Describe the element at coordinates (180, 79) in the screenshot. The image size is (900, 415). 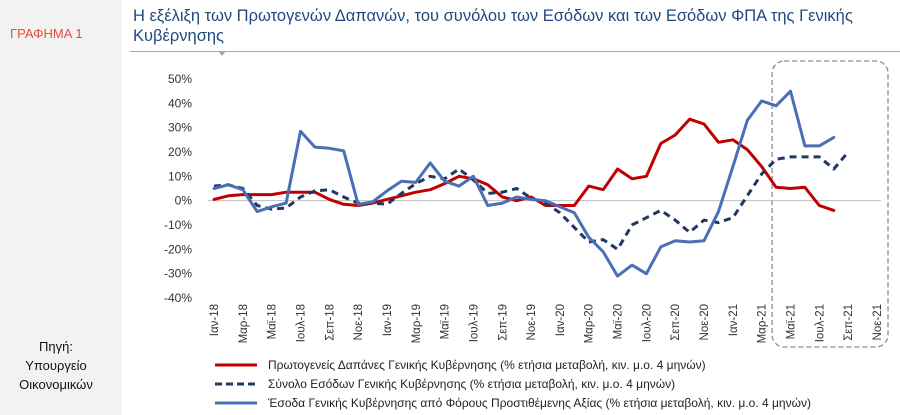
I see `y-tick-label: 50%` at that location.